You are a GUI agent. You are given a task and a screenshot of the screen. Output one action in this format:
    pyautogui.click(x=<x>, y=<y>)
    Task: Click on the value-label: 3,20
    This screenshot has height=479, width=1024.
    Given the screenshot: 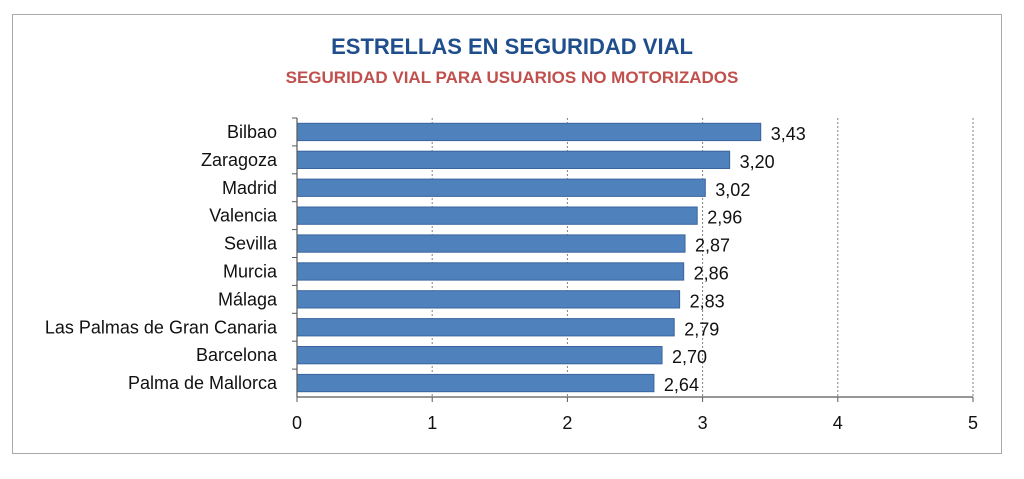 What is the action you would take?
    pyautogui.click(x=757, y=162)
    